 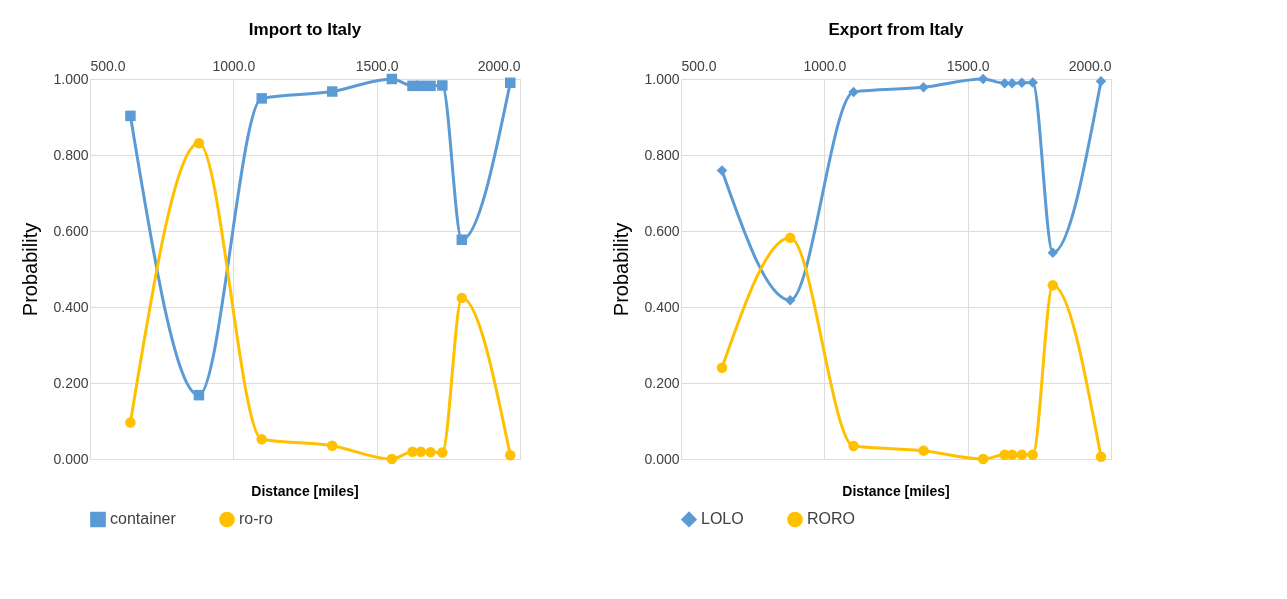 What do you see at coordinates (143, 519) in the screenshot?
I see `legend-label: container` at bounding box center [143, 519].